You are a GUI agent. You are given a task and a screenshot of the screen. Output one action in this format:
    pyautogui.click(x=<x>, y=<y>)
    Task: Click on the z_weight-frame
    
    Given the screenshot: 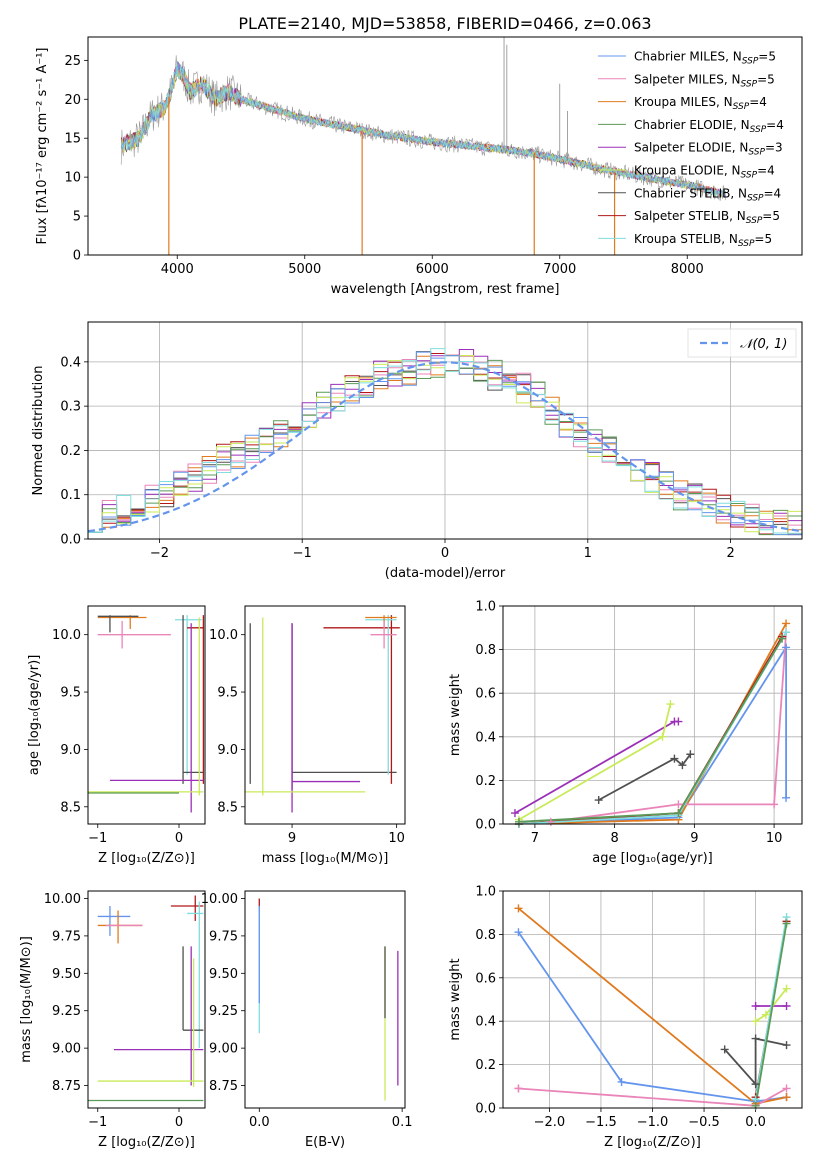 What is the action you would take?
    pyautogui.click(x=652, y=999)
    